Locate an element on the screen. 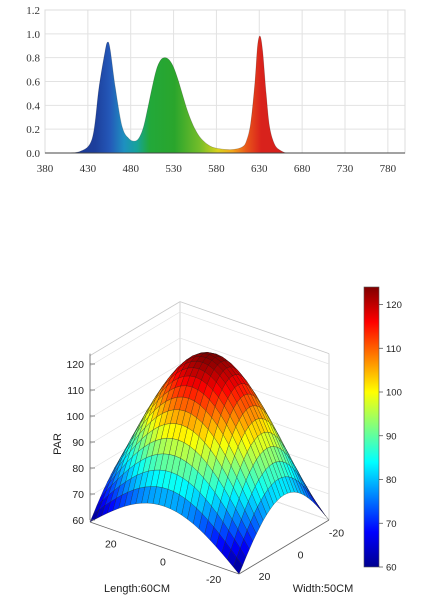 Image resolution: width=424 pixels, height=600 pixels. spectrum-x-tick-label: 430 is located at coordinates (88, 169).